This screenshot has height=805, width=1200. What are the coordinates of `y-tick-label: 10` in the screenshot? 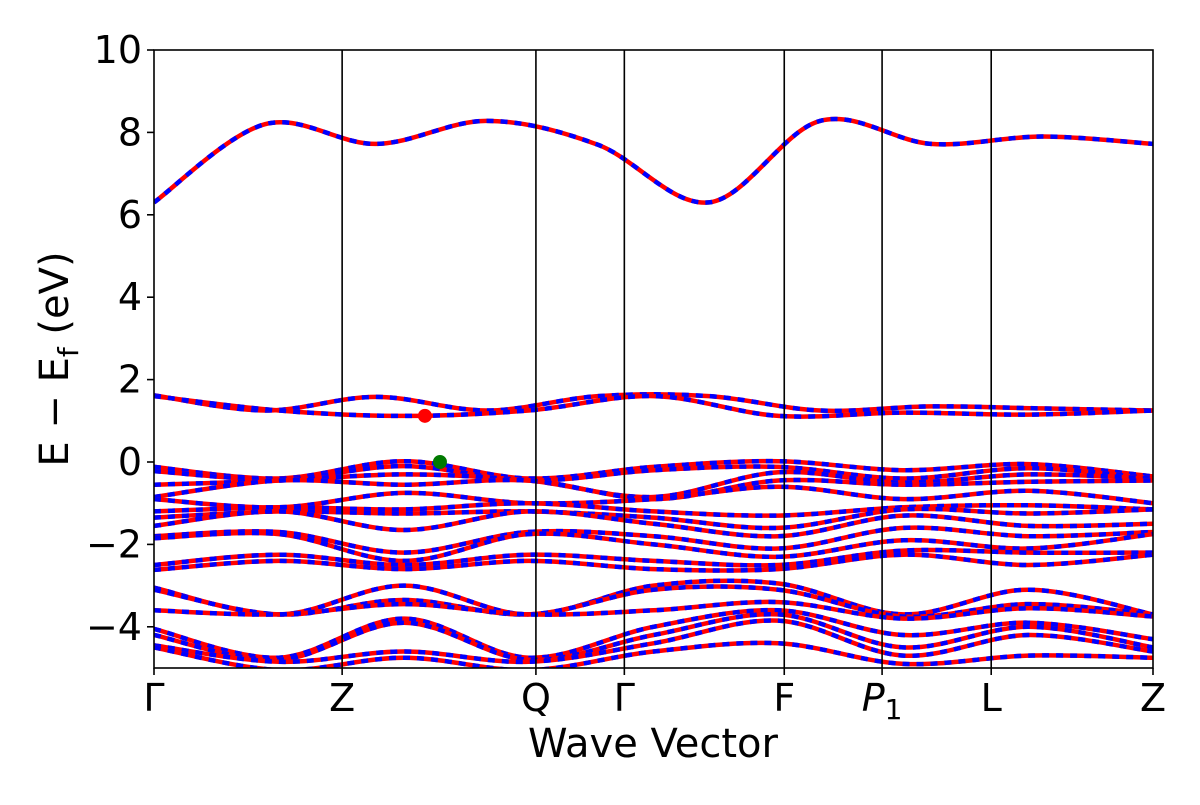 It's located at (118, 50).